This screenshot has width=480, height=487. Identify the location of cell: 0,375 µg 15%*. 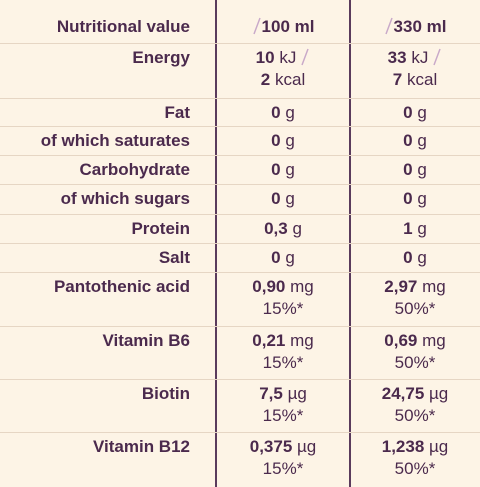
(283, 458).